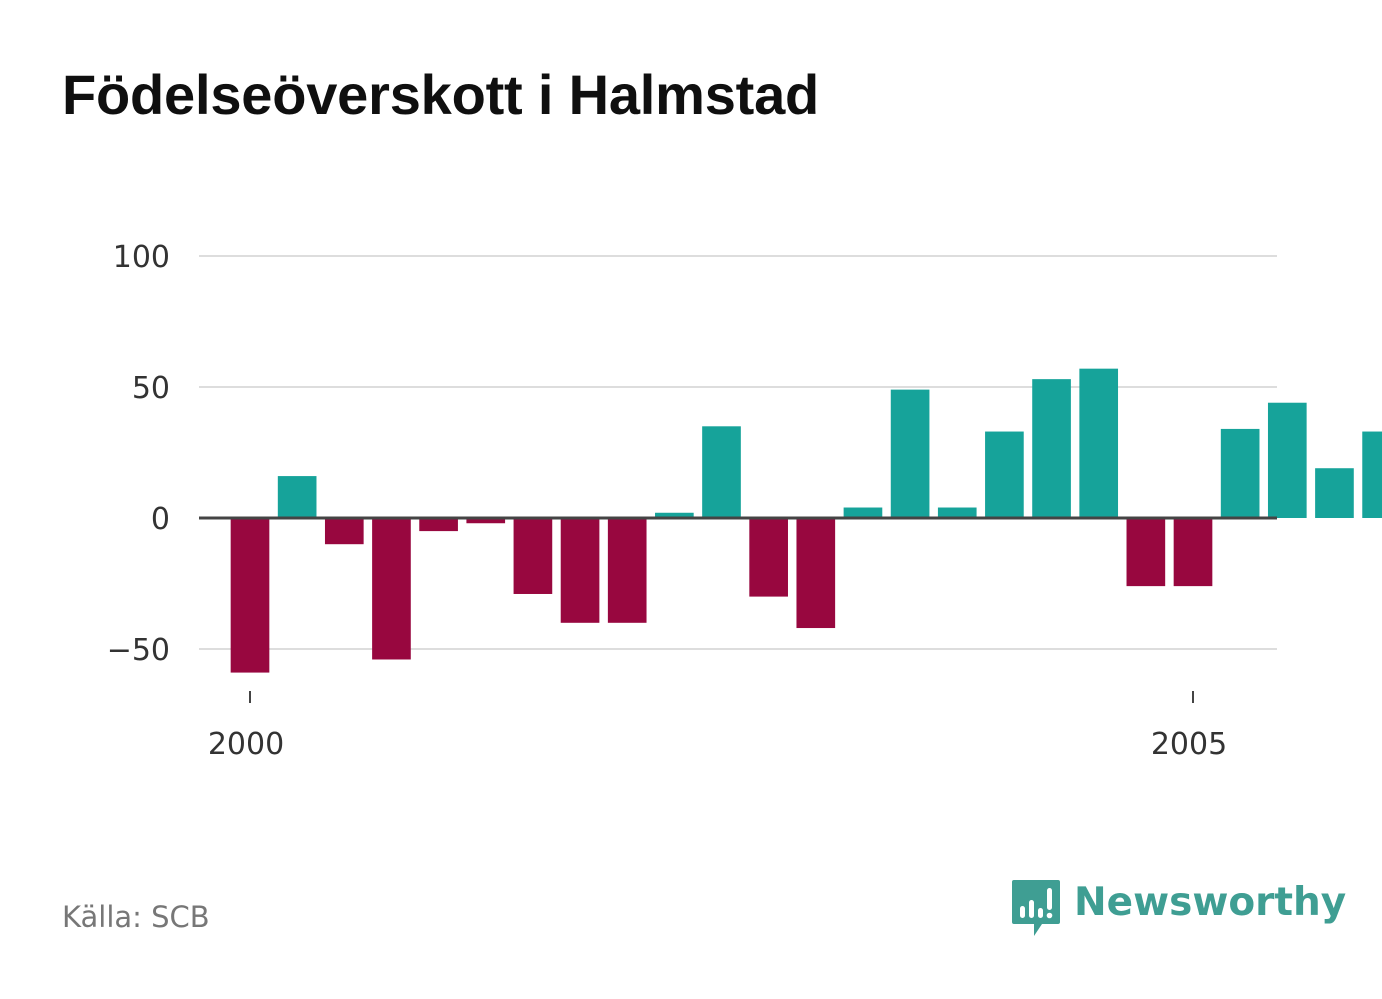 This screenshot has height=999, width=1382. Describe the element at coordinates (1036, 908) in the screenshot. I see `newsworthy-logo-icon` at that location.